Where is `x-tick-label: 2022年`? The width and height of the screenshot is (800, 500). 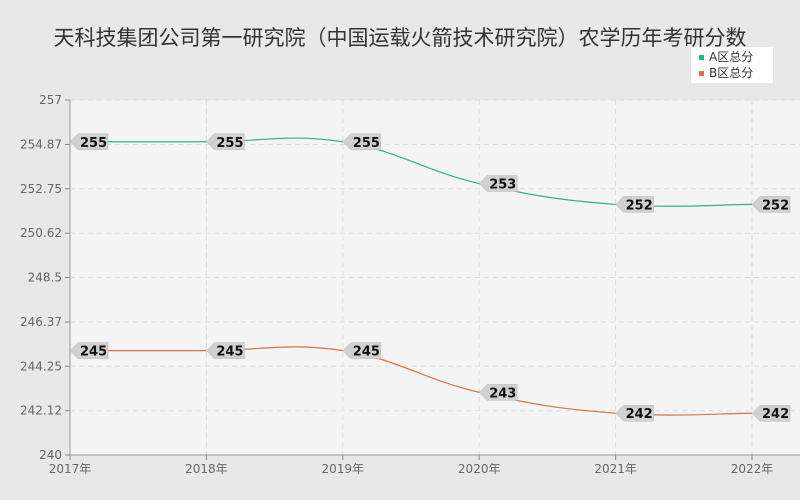 x-tick-label: 2022年 is located at coordinates (752, 469).